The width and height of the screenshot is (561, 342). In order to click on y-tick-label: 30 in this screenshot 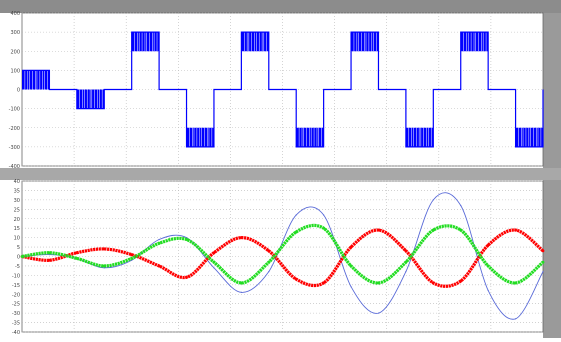, I will do `click(17, 201)`.